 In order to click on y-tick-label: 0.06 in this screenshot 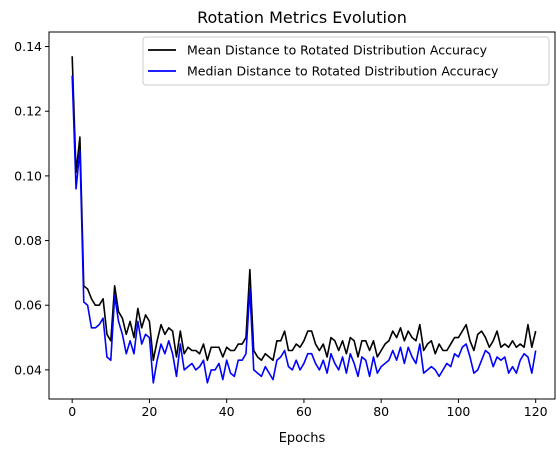, I will do `click(28, 305)`.